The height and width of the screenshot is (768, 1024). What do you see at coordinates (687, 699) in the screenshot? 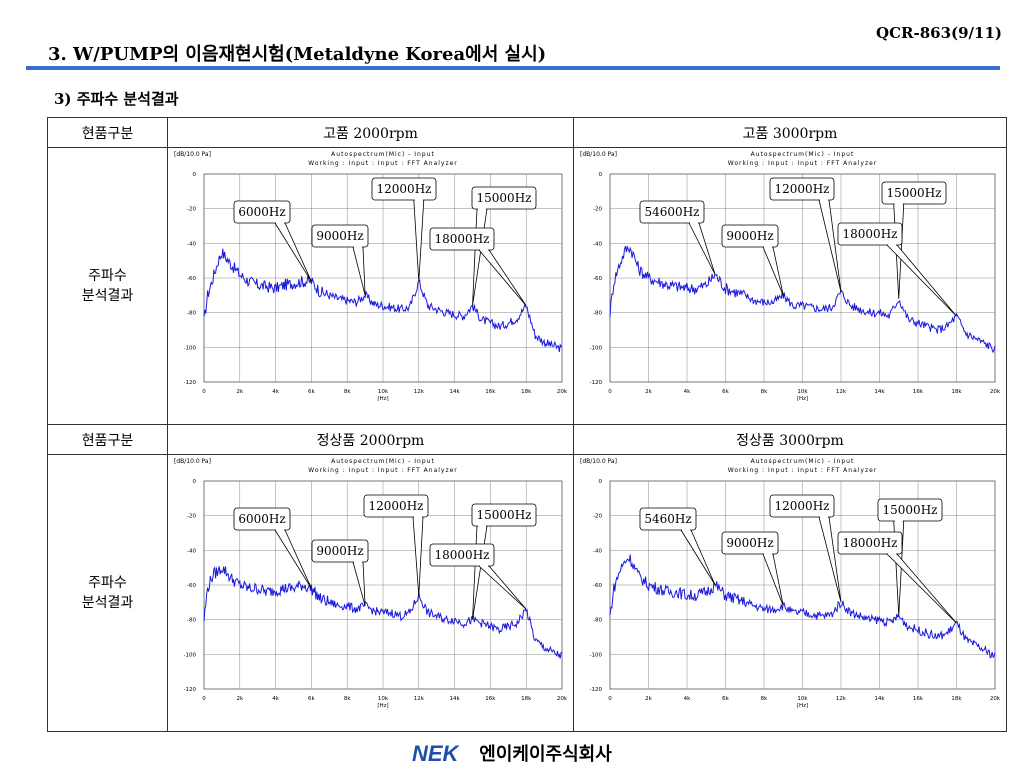
I see `x-tick-label: 4k` at bounding box center [687, 699].